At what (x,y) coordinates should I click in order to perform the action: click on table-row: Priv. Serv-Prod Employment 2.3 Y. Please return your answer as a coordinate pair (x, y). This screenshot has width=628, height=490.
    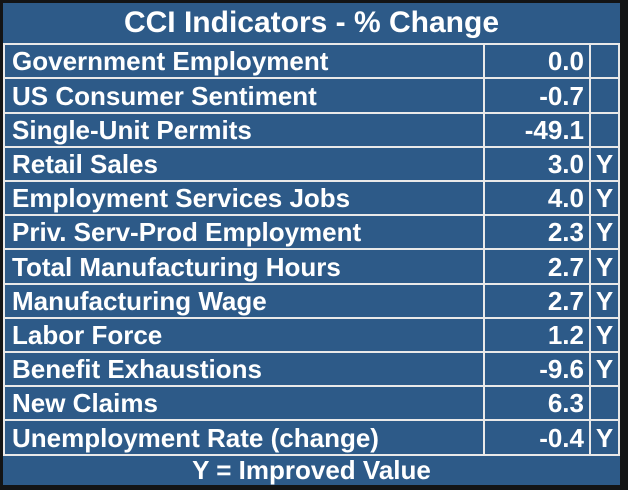
    Looking at the image, I should click on (311, 232).